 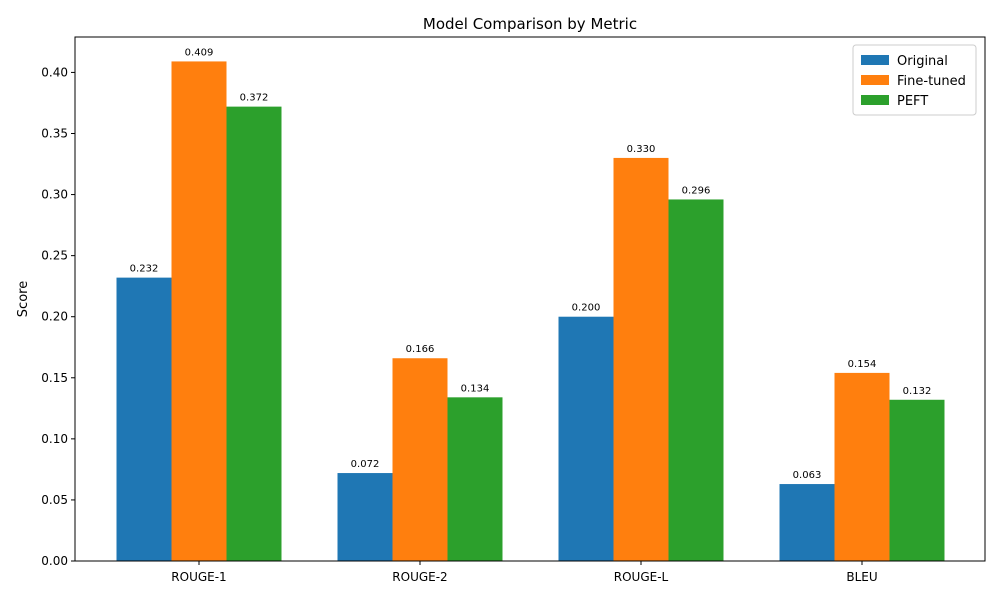 I want to click on data-label: 0.330, so click(x=641, y=149).